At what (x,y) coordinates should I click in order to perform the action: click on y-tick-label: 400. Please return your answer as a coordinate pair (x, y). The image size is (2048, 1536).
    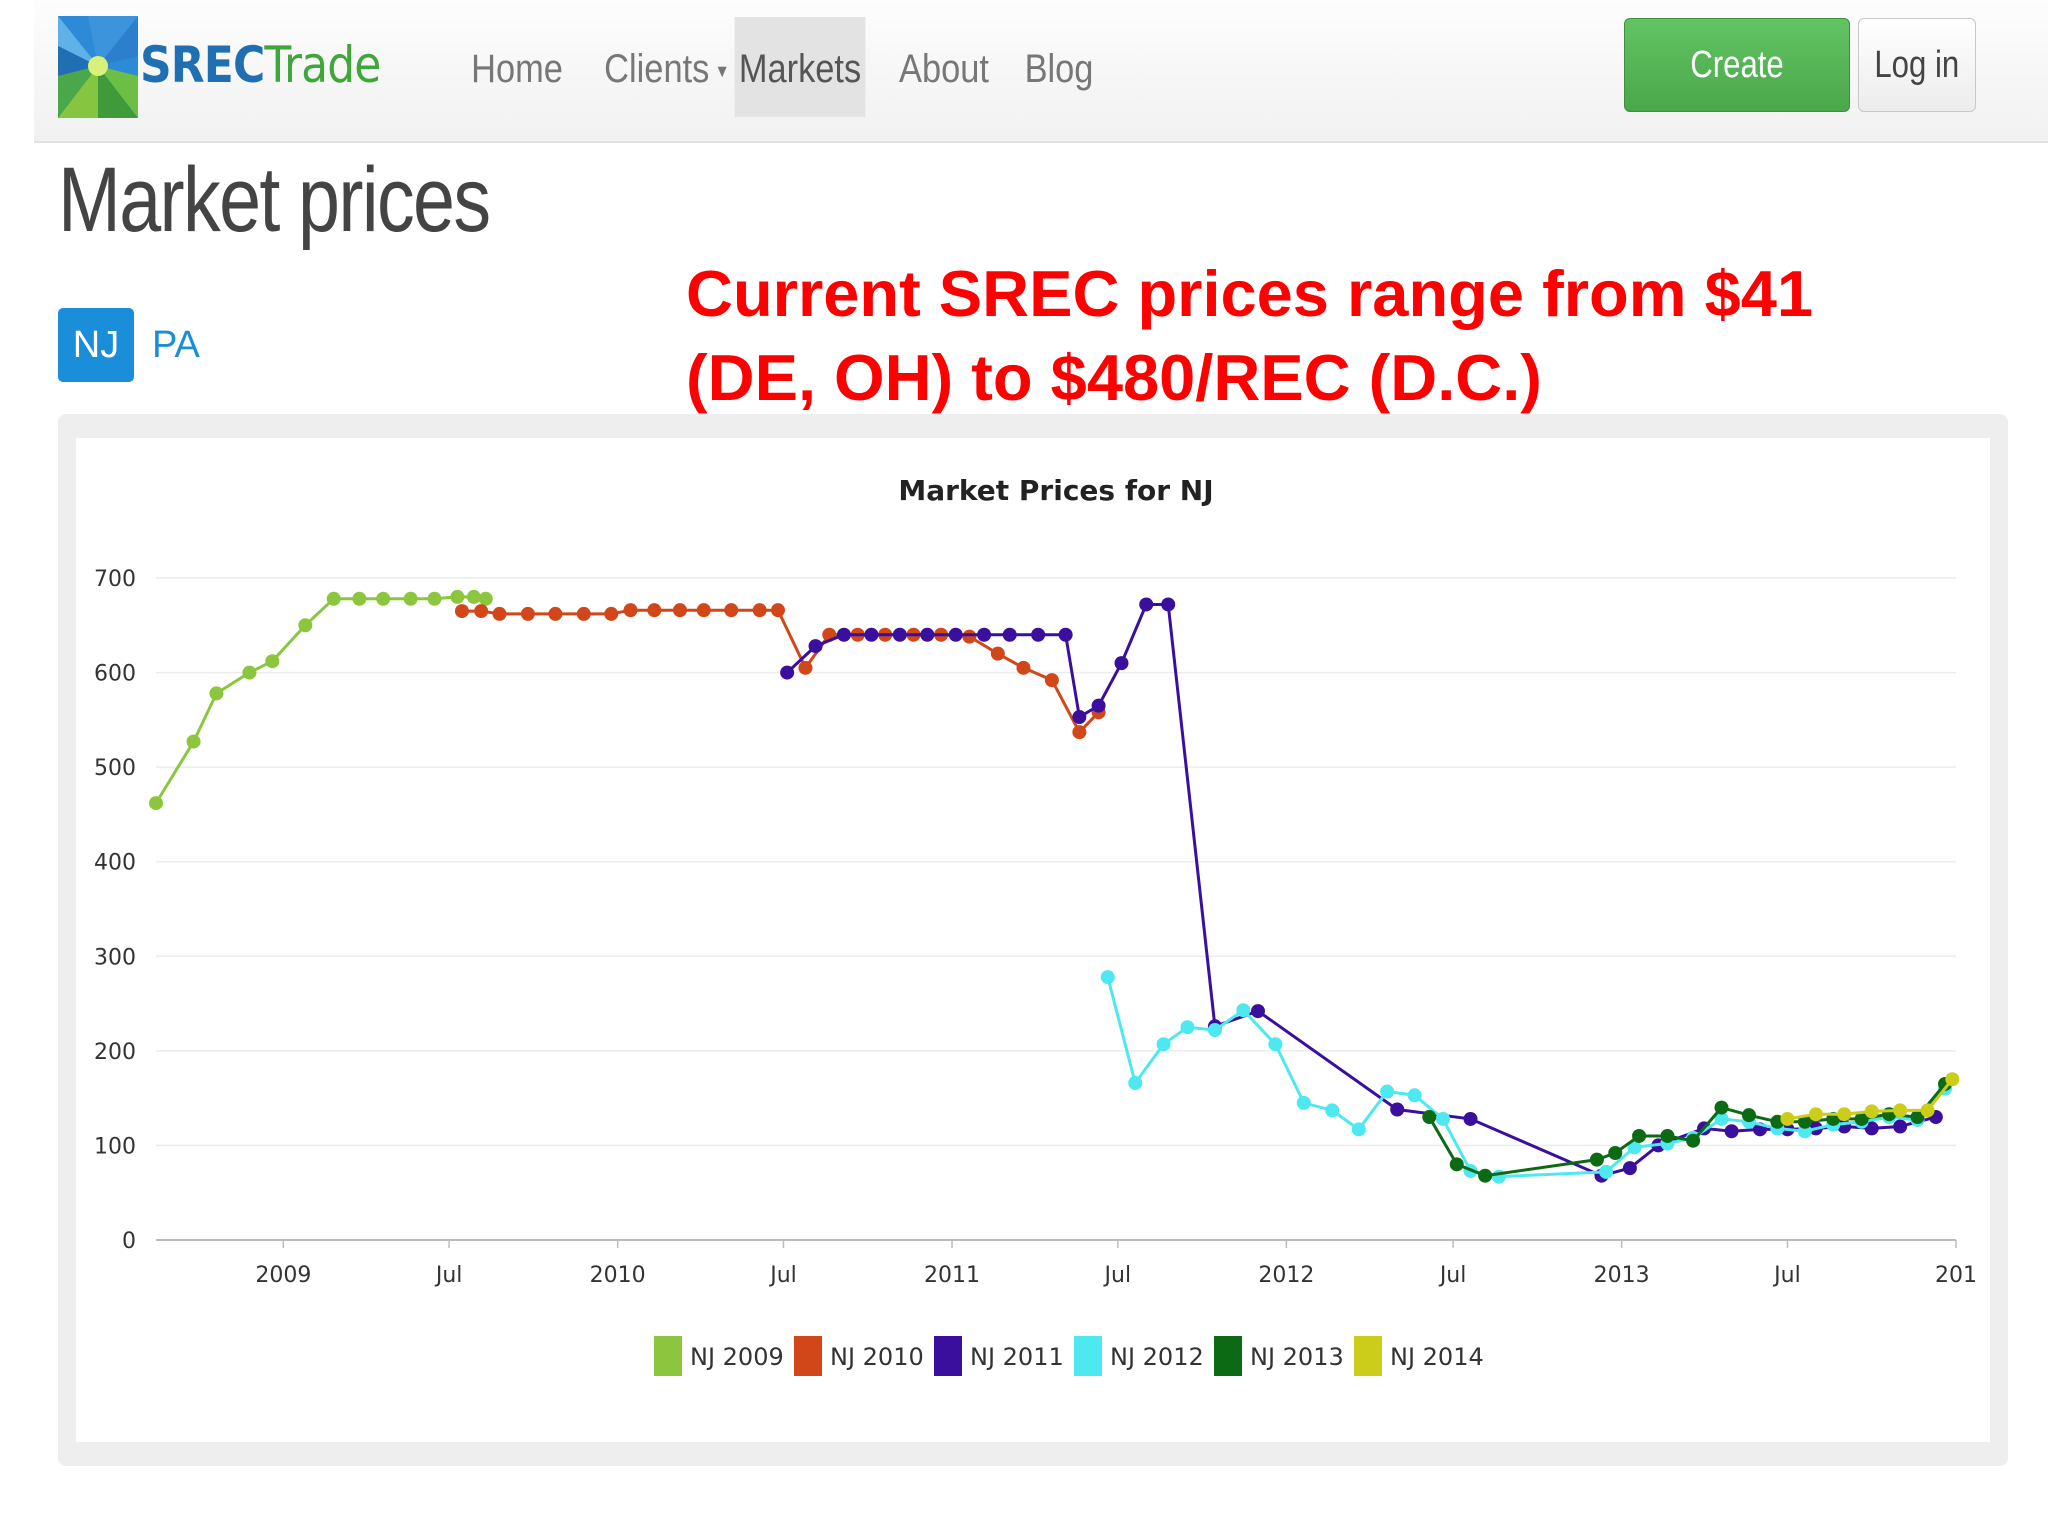
    Looking at the image, I should click on (115, 863).